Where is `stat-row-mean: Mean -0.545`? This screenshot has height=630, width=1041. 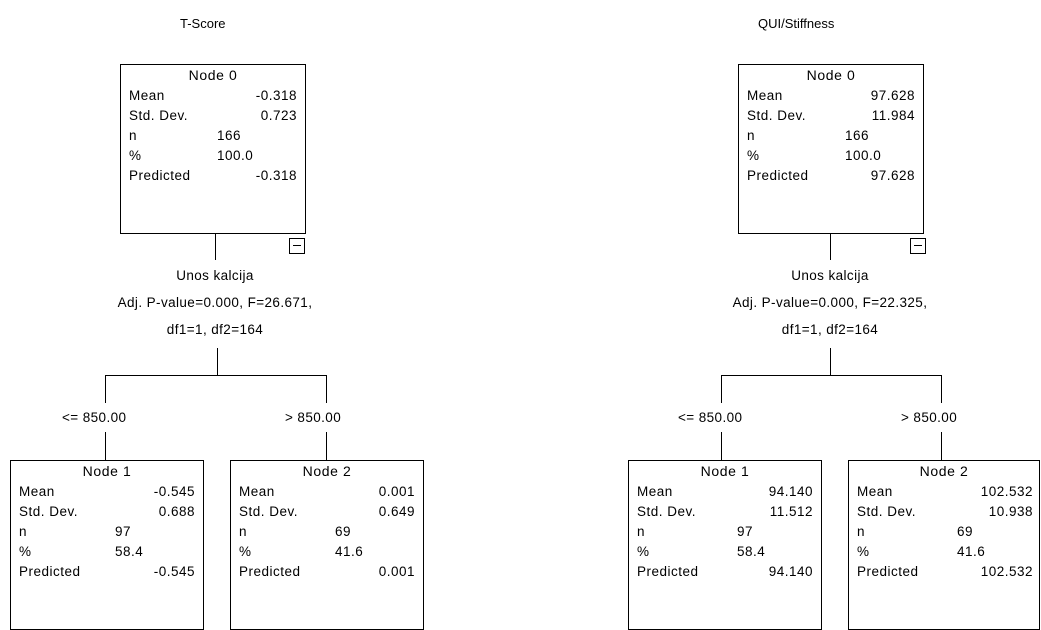
stat-row-mean: Mean -0.545 is located at coordinates (107, 492).